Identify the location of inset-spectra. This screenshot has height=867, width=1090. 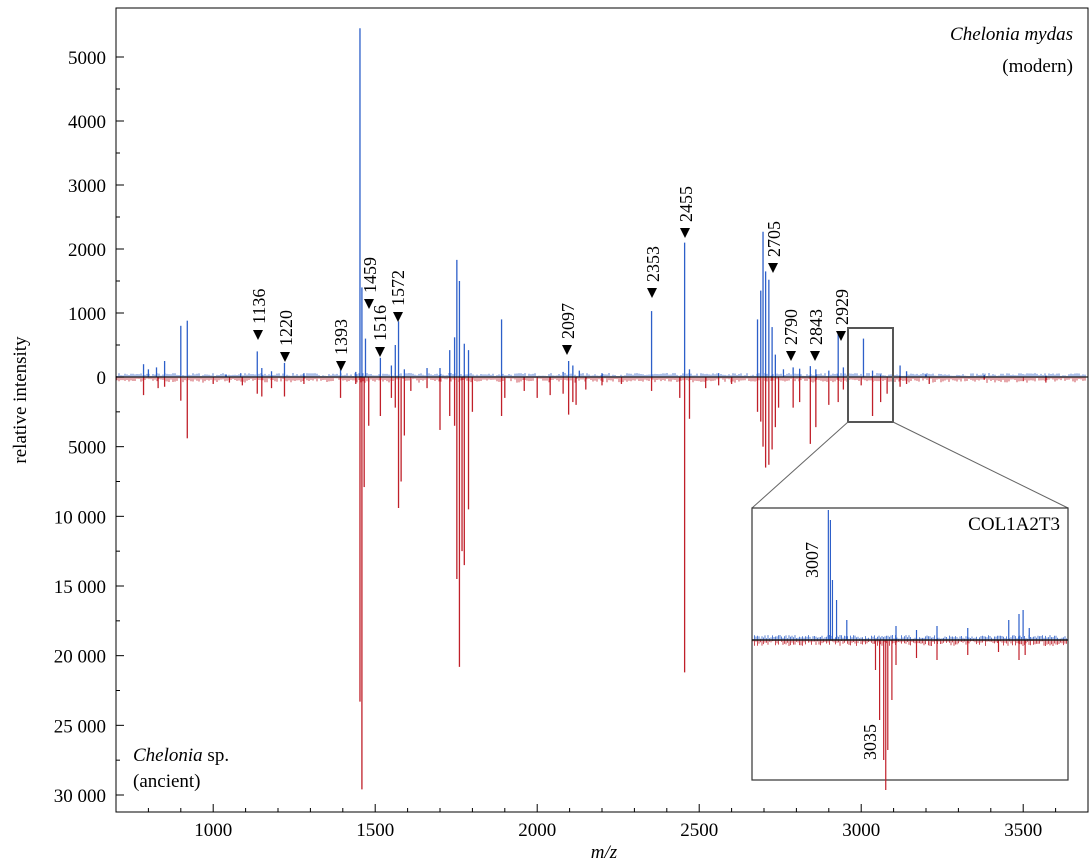
(910, 650).